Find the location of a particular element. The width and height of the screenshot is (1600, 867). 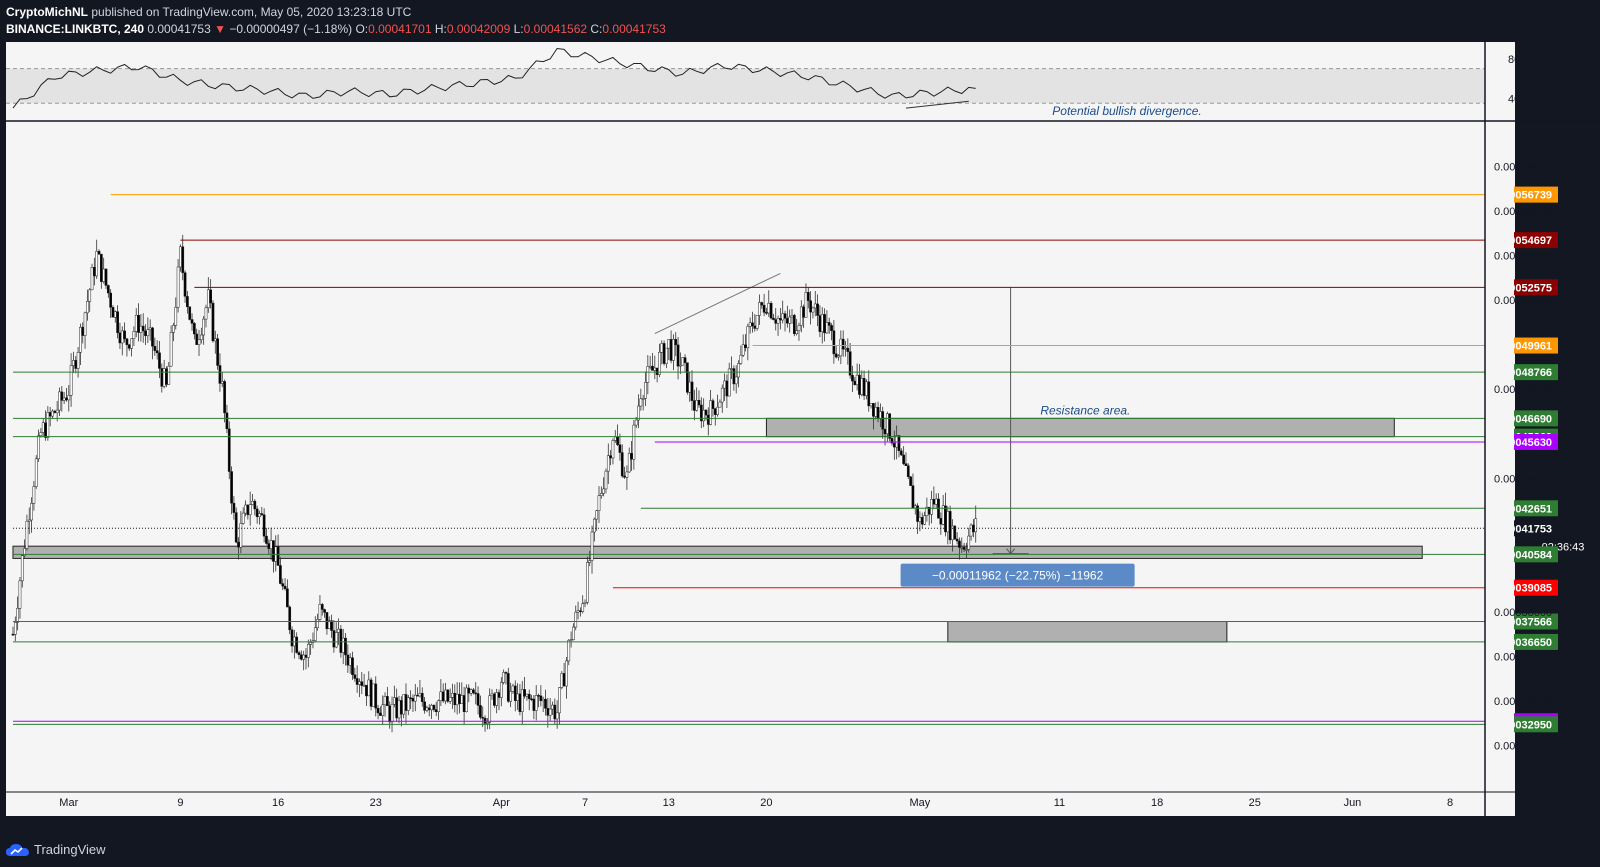

author-name: CryptoMichNL is located at coordinates (47, 12).